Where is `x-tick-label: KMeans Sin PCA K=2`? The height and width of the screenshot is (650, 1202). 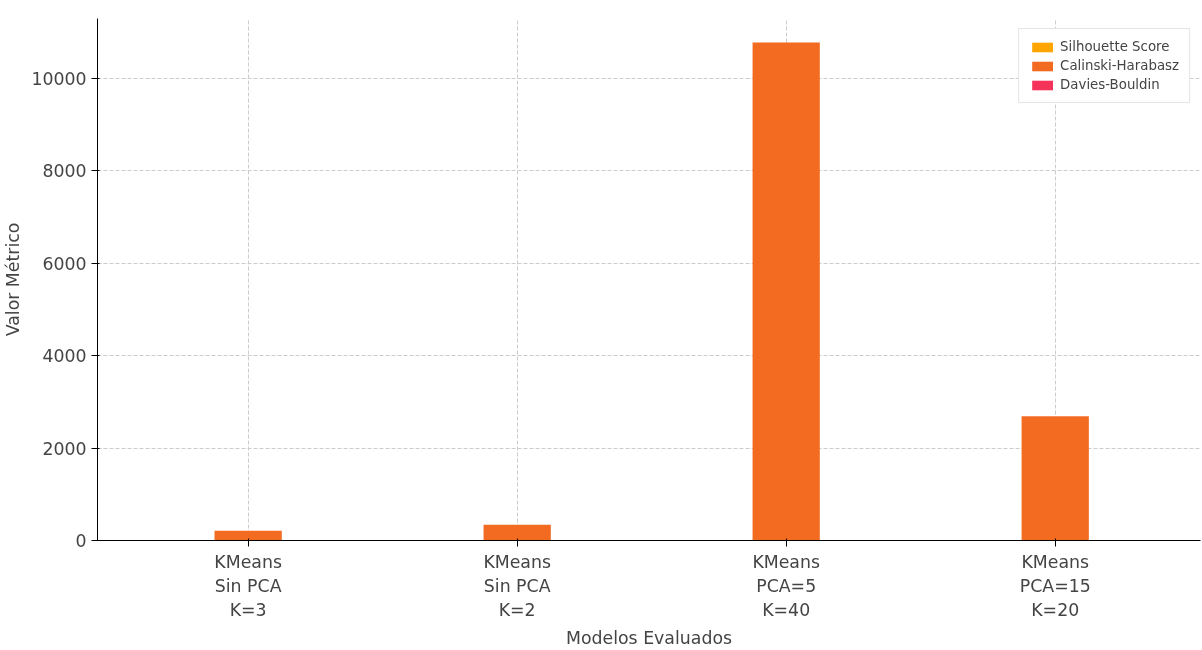 x-tick-label: KMeans Sin PCA K=2 is located at coordinates (517, 585).